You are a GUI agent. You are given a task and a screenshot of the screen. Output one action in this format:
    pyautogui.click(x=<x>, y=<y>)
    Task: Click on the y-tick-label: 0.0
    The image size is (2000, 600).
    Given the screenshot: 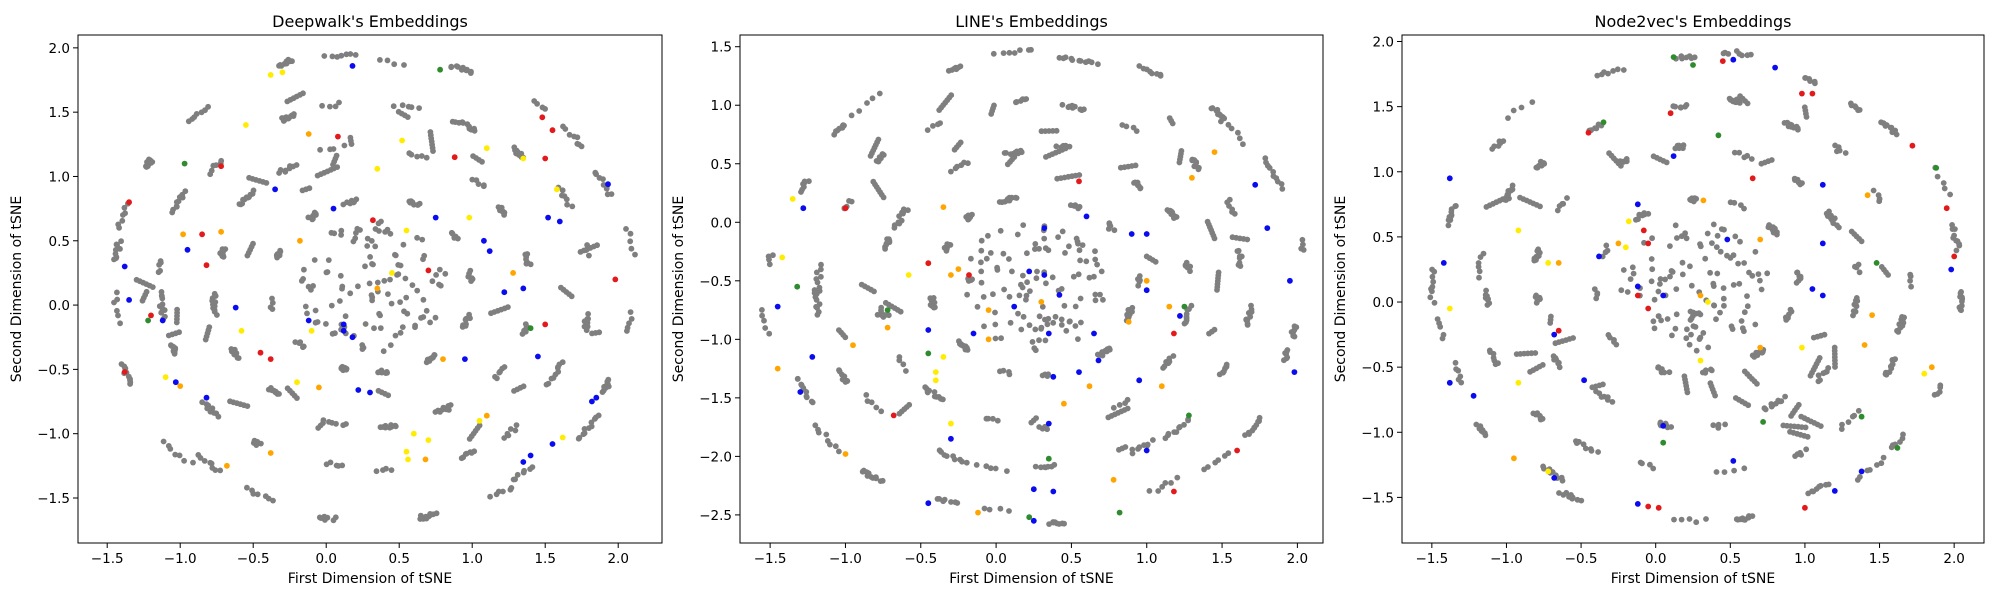 What is the action you would take?
    pyautogui.click(x=721, y=223)
    